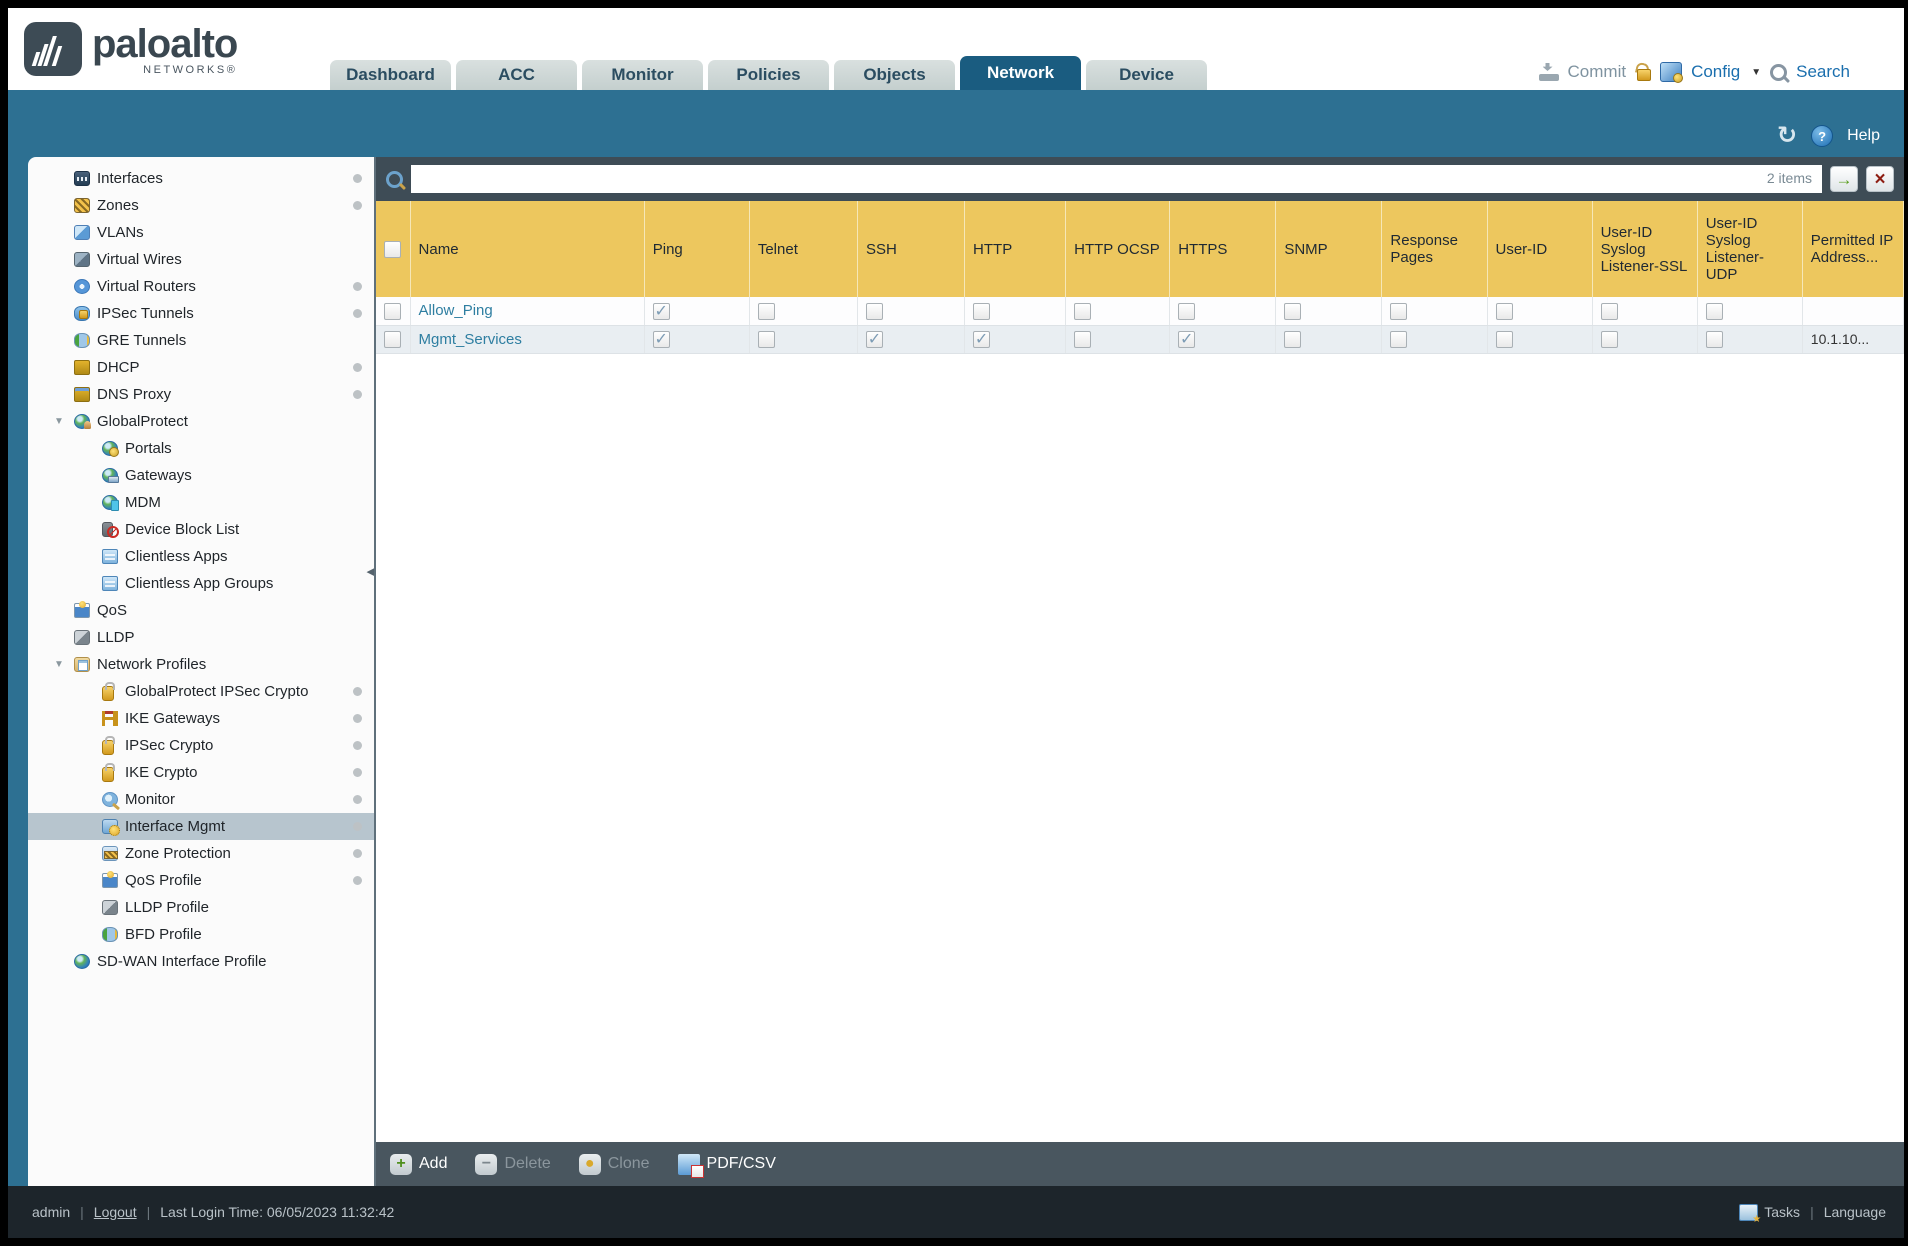 This screenshot has width=1908, height=1246. What do you see at coordinates (201, 961) in the screenshot?
I see `sidebar-item-sd-wan-interface-profile: SD-WAN Interface Profile` at bounding box center [201, 961].